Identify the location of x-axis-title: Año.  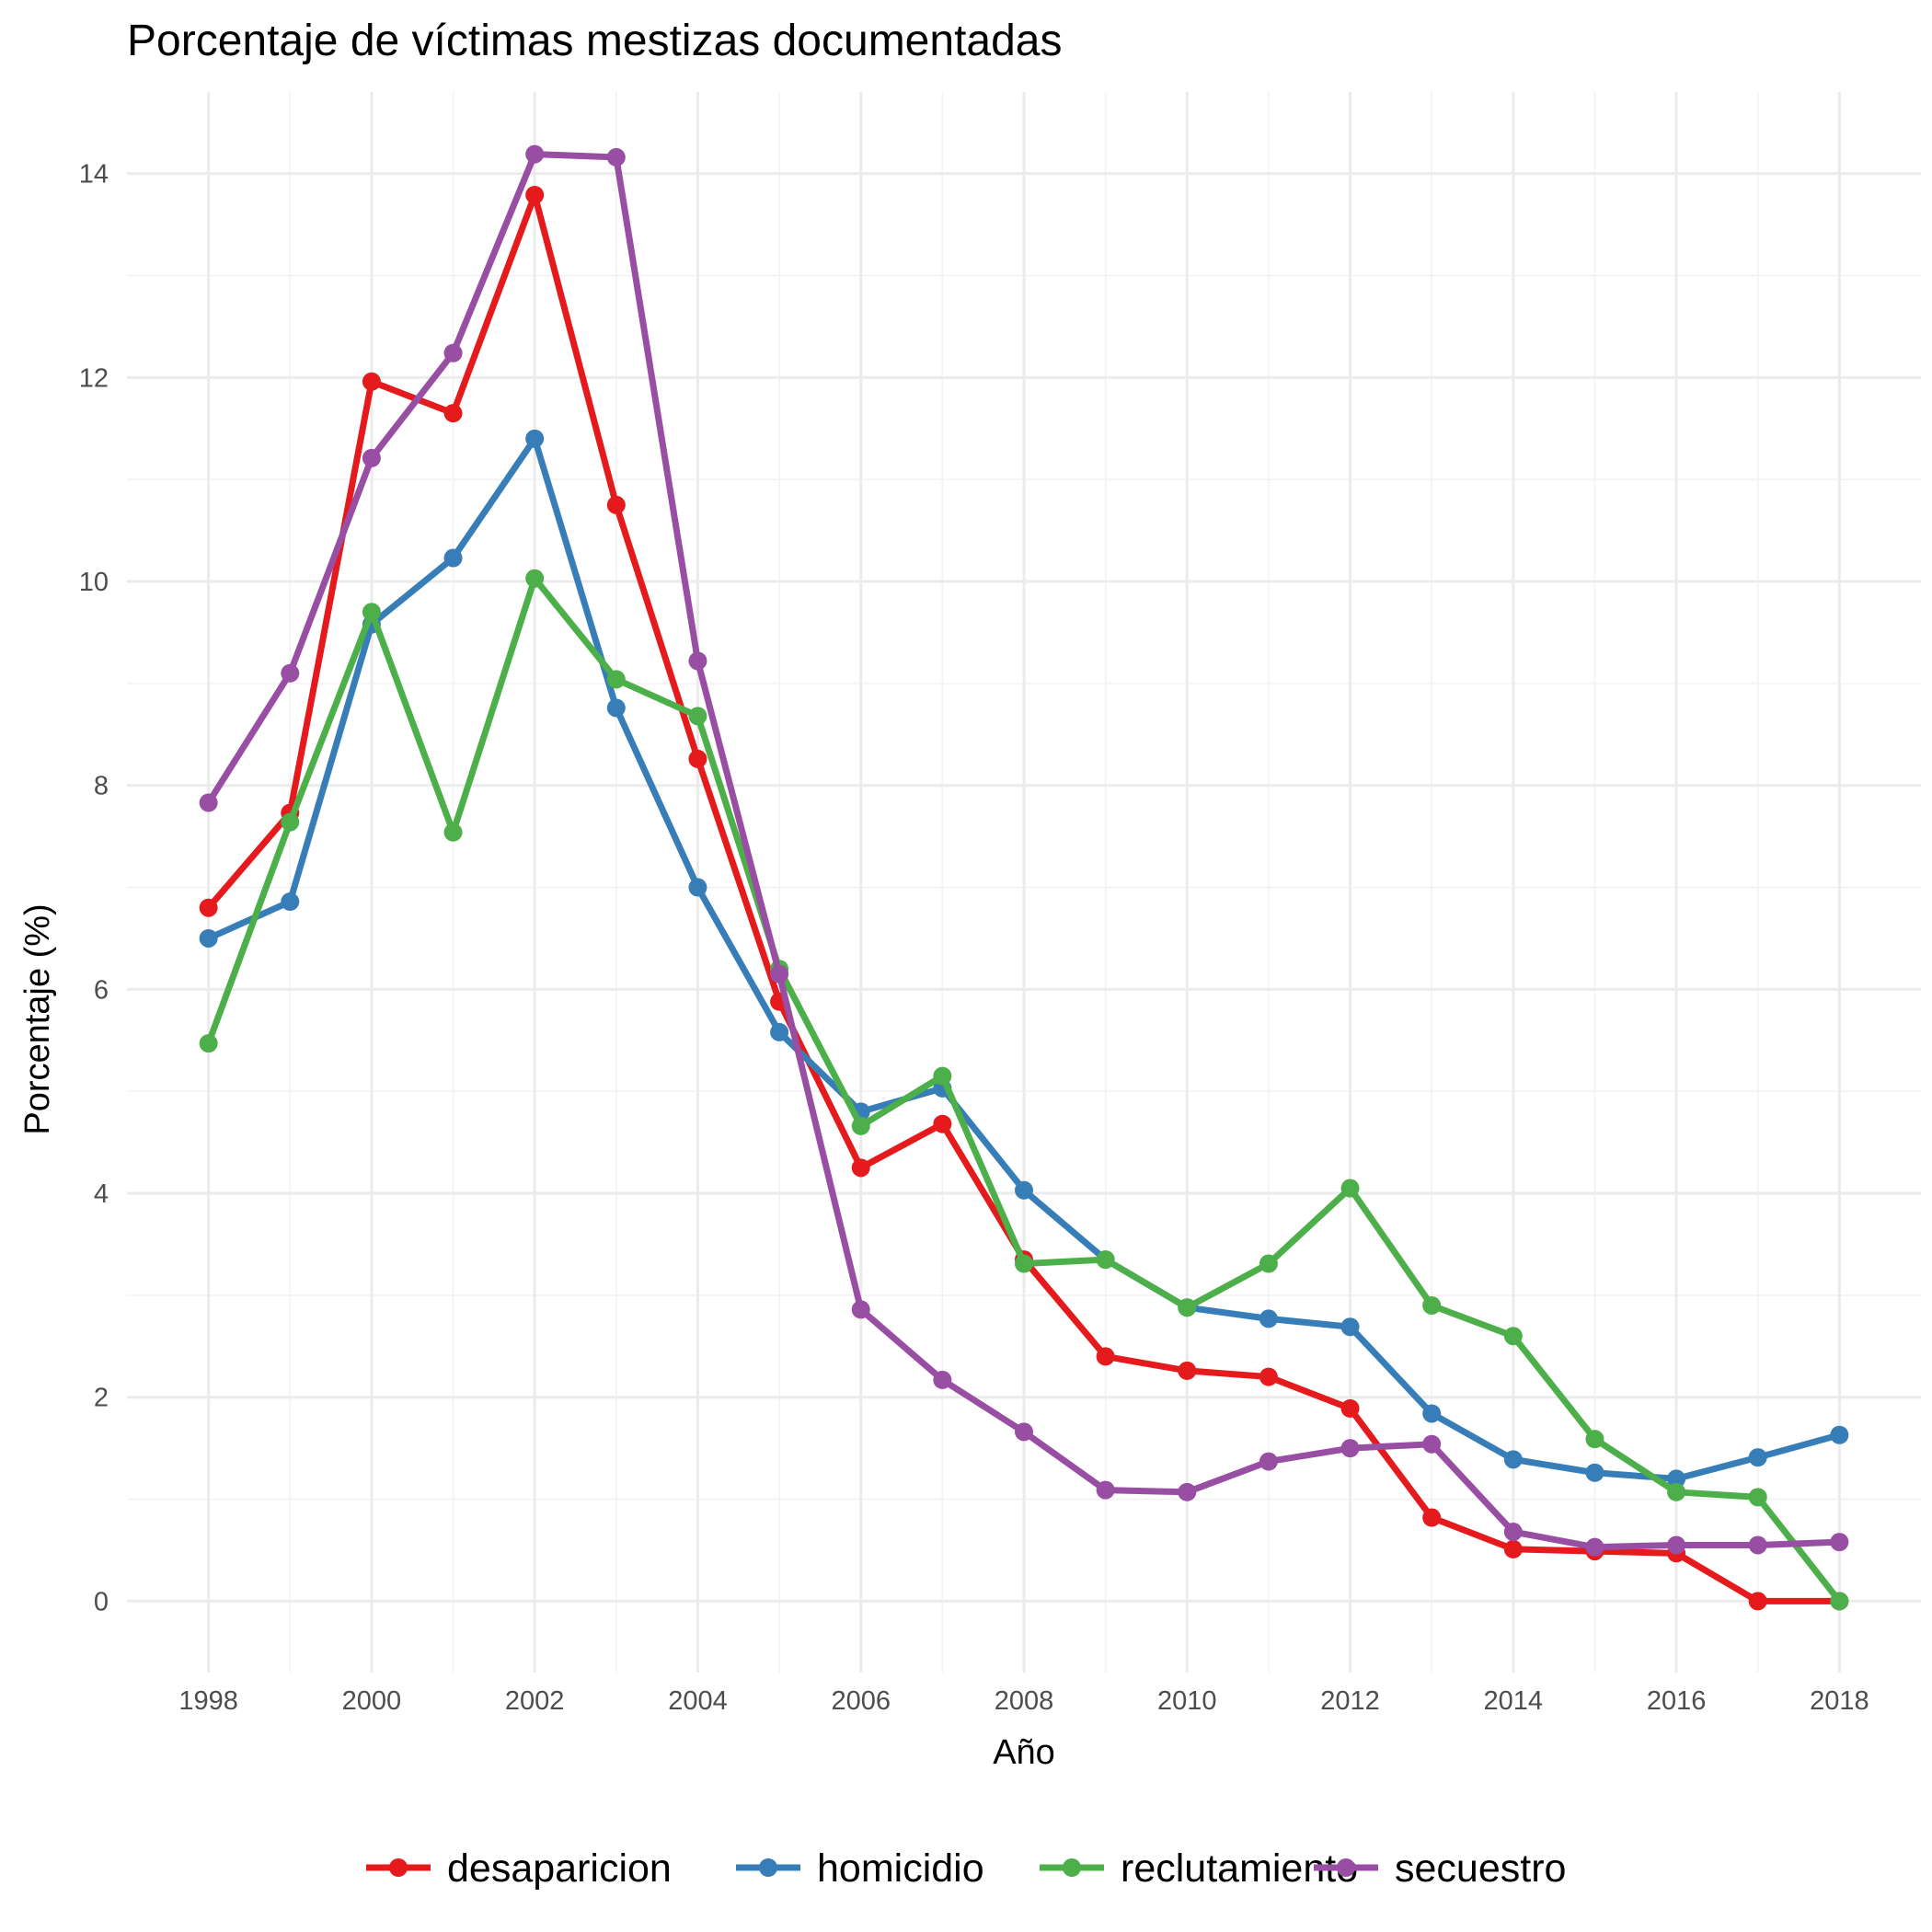
(1024, 1752).